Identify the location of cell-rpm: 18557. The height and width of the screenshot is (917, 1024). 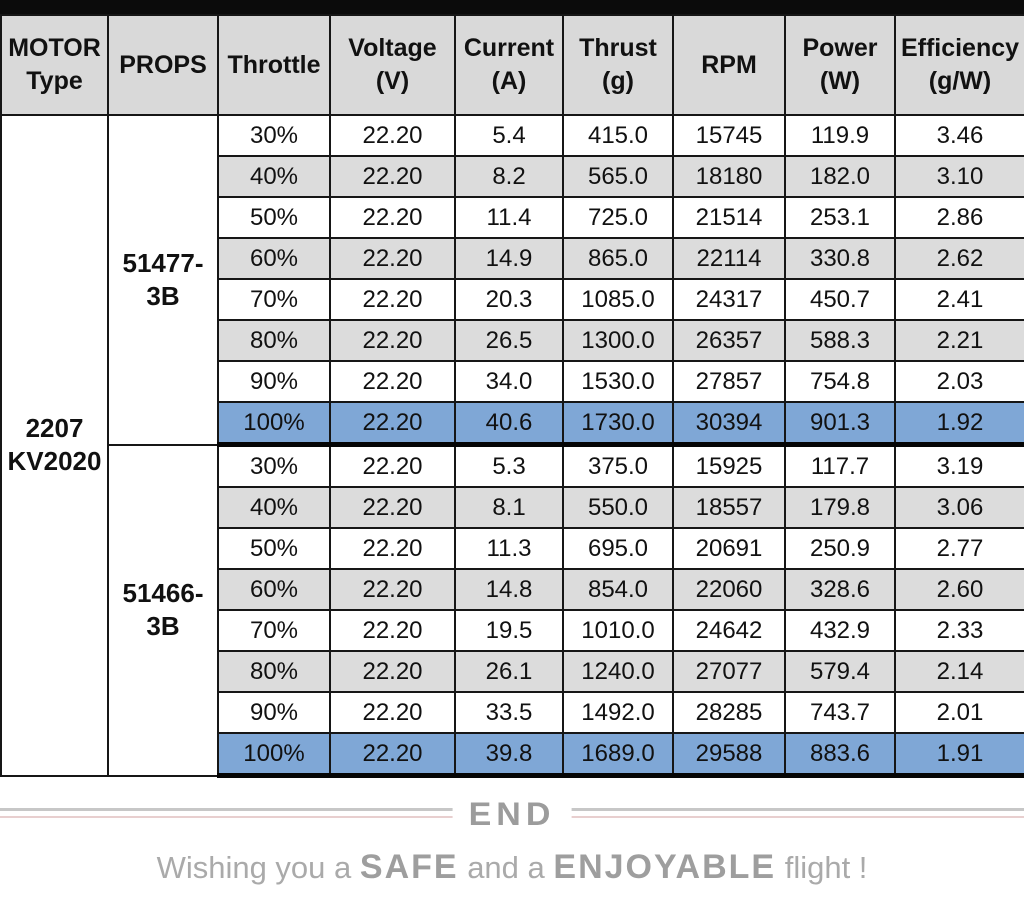
(729, 507).